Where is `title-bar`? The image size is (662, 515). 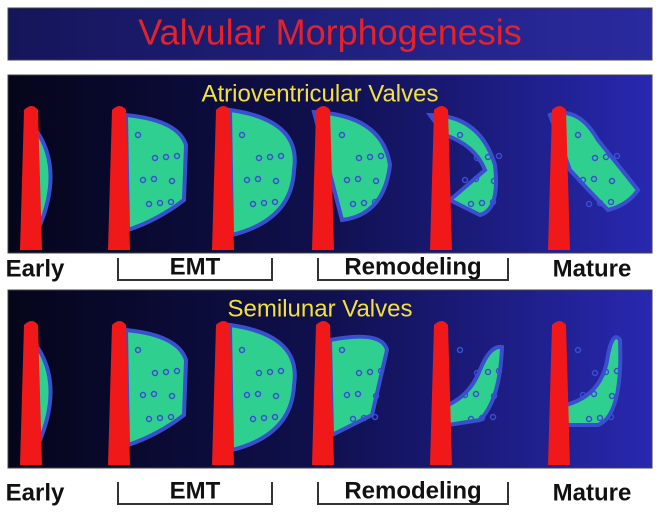
title-bar is located at coordinates (330, 34).